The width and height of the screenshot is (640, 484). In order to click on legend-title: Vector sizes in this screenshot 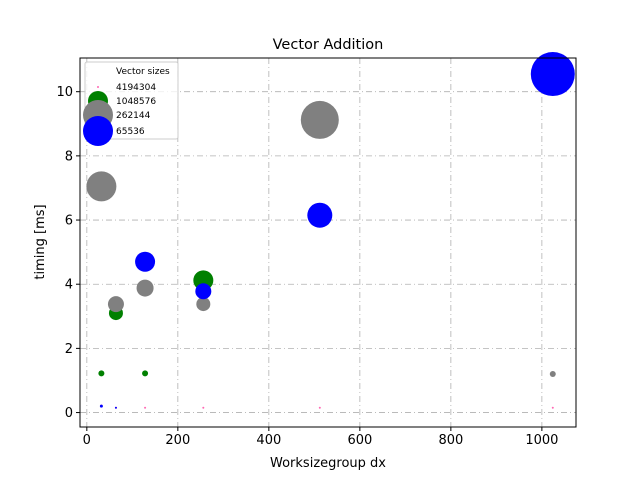, I will do `click(143, 72)`.